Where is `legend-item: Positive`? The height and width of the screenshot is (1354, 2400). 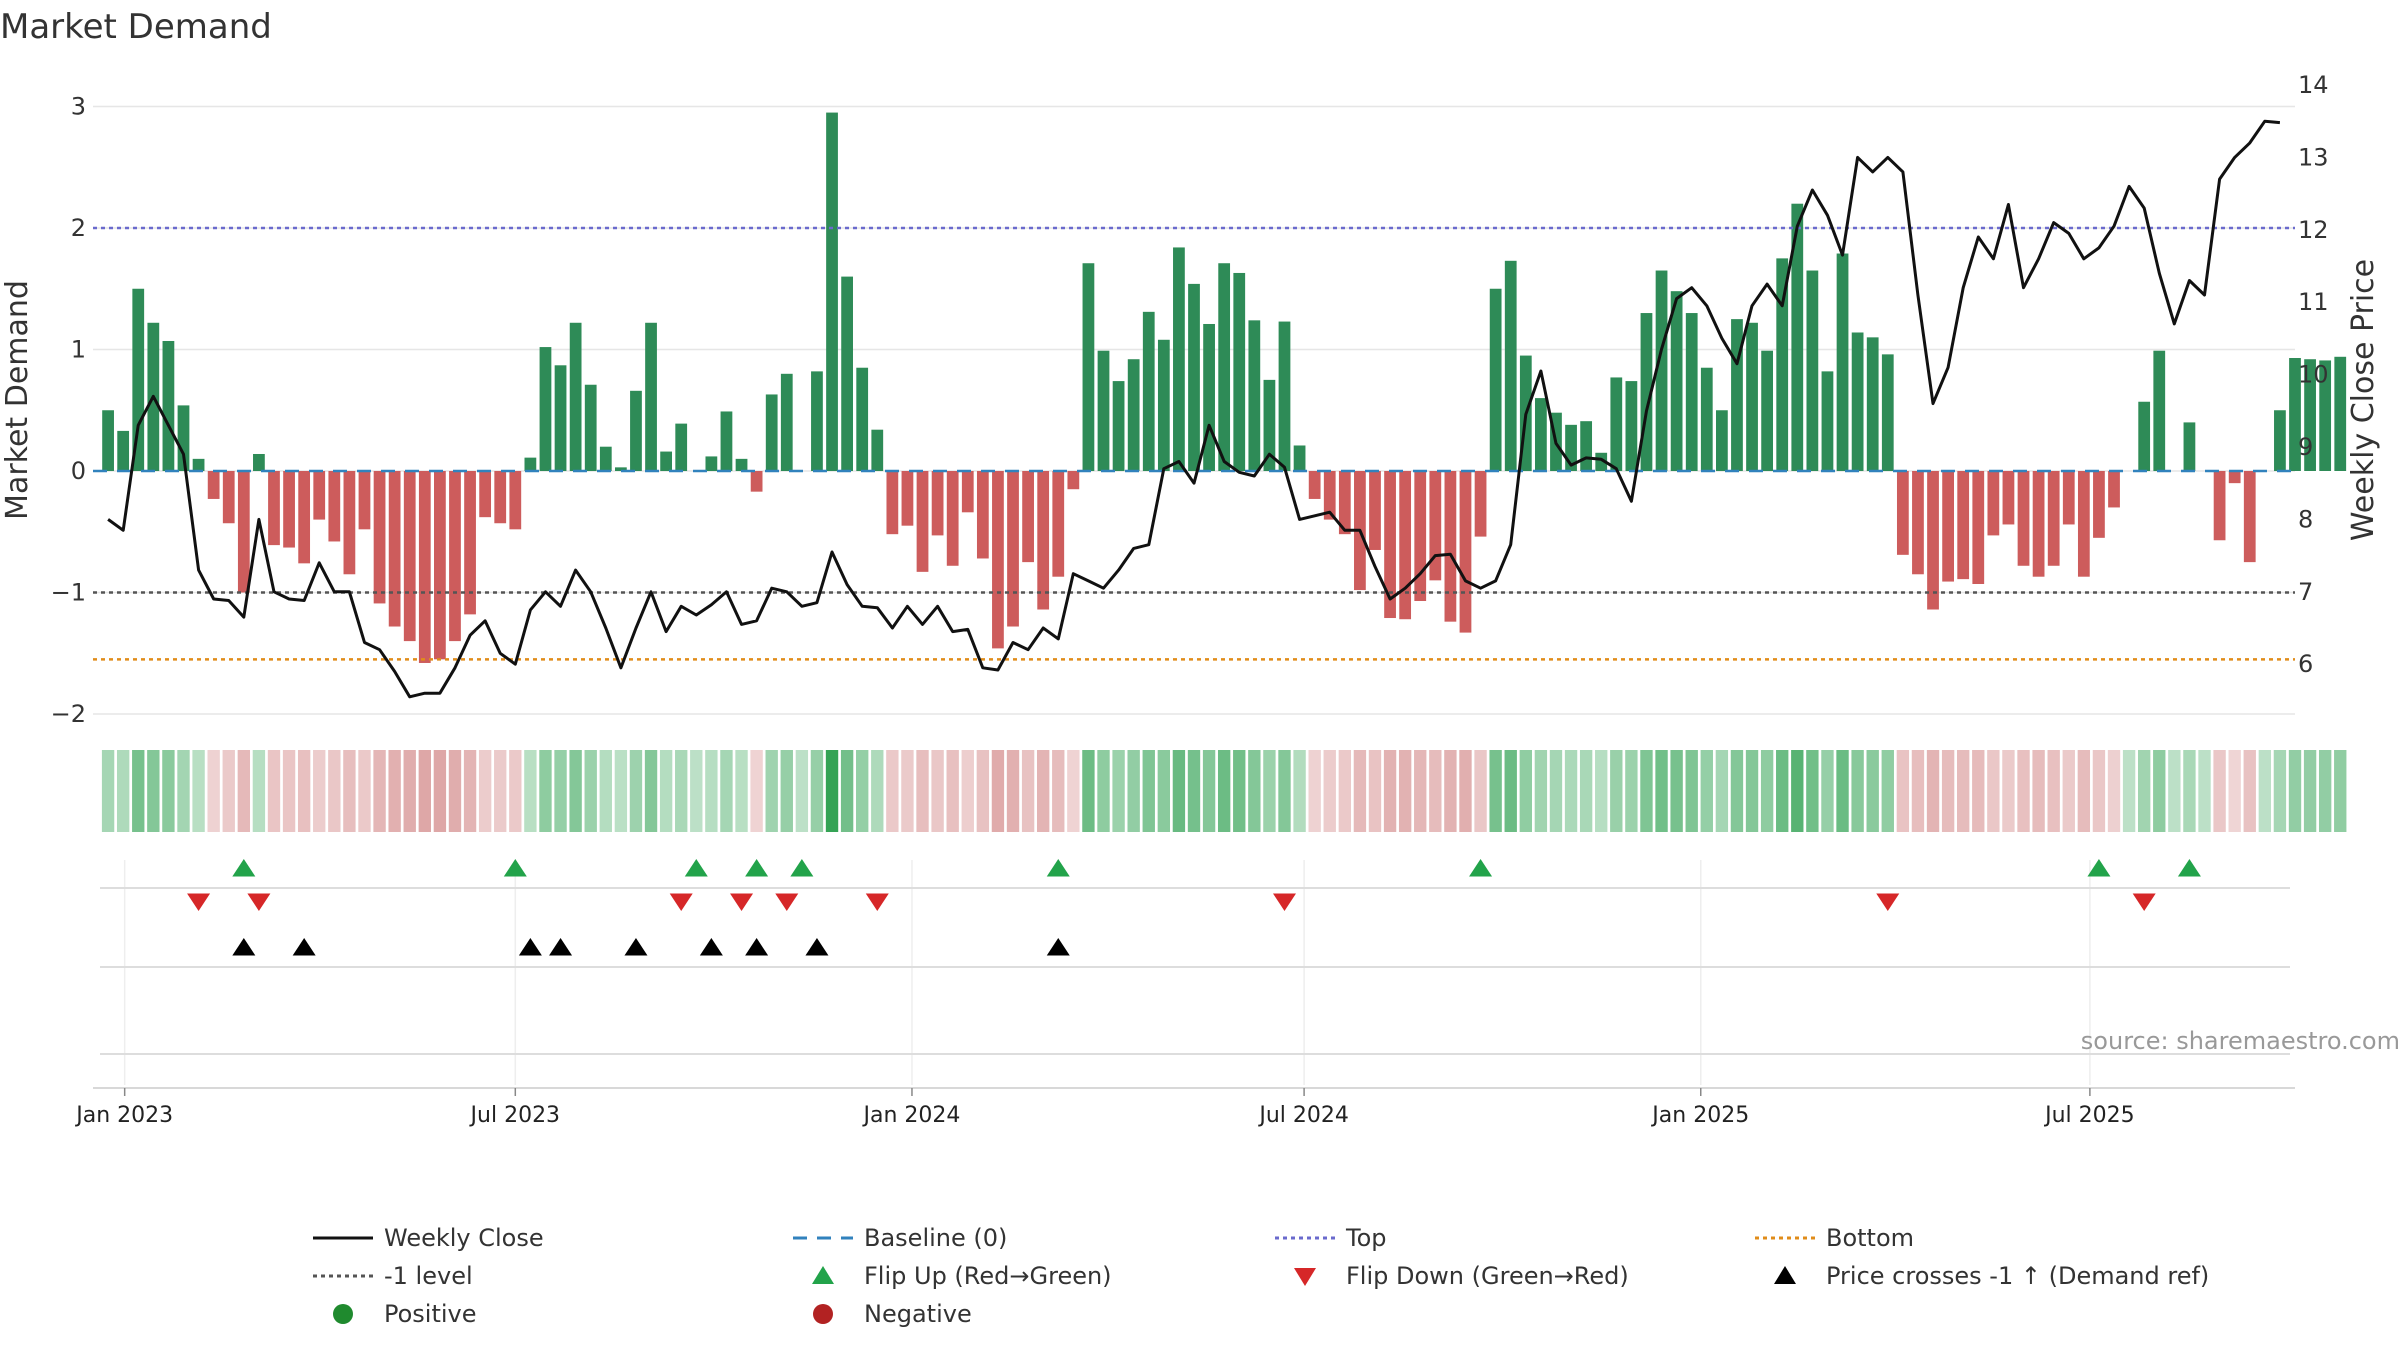
legend-item: Positive is located at coordinates (405, 1314).